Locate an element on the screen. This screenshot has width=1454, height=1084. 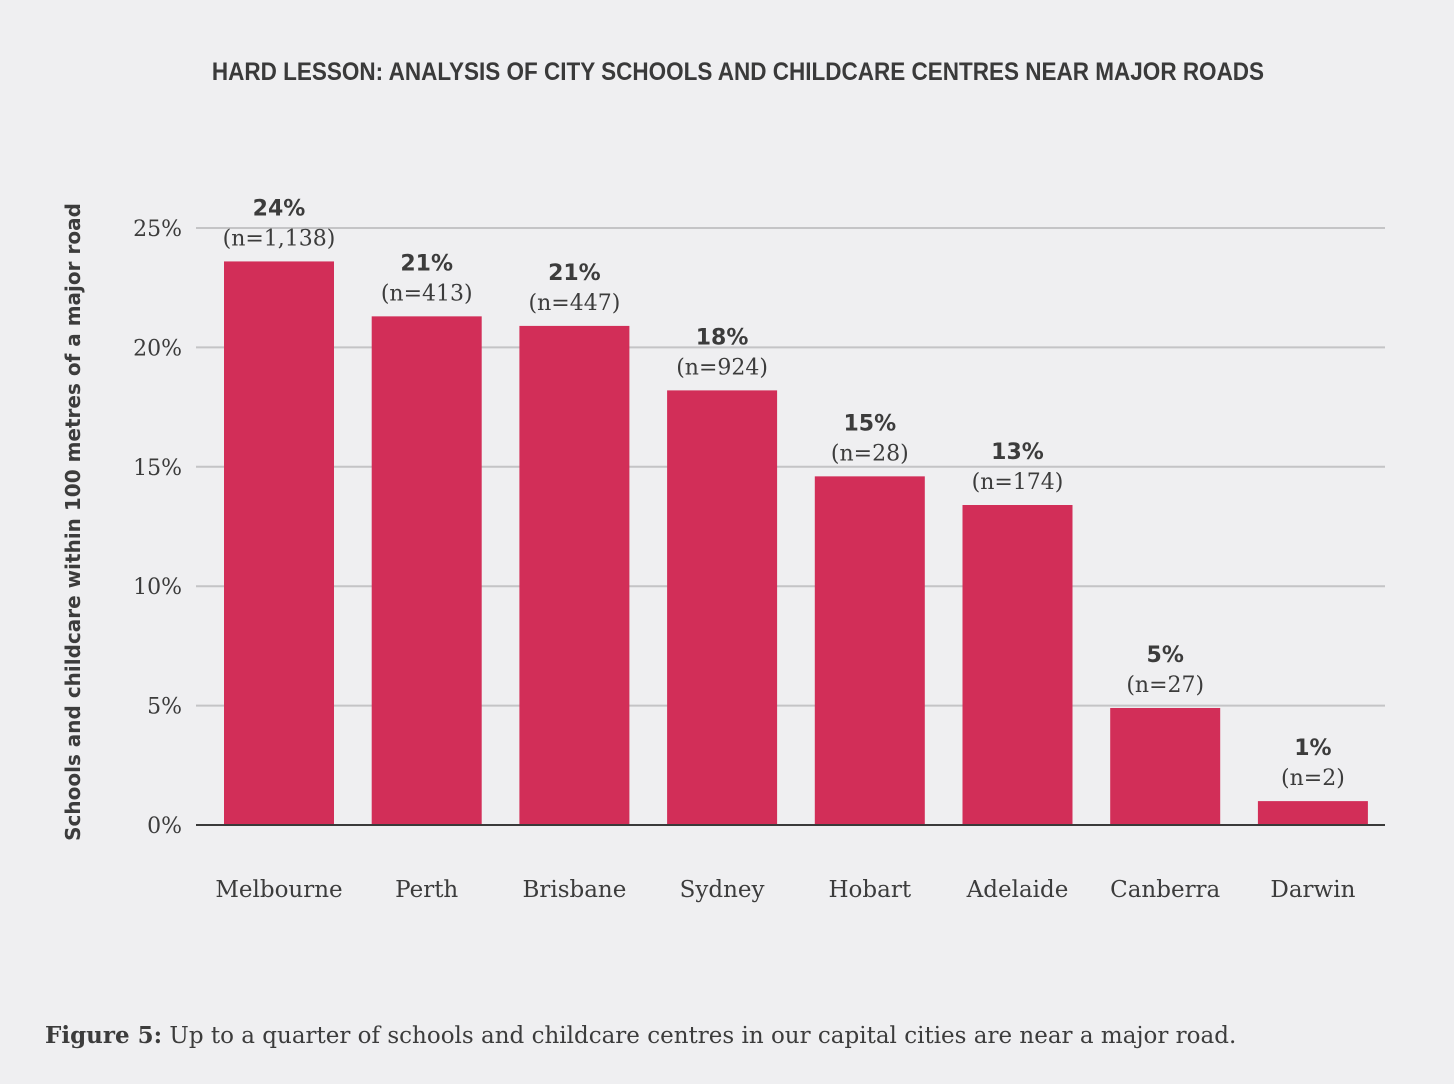
bar-brisbane is located at coordinates (574, 575).